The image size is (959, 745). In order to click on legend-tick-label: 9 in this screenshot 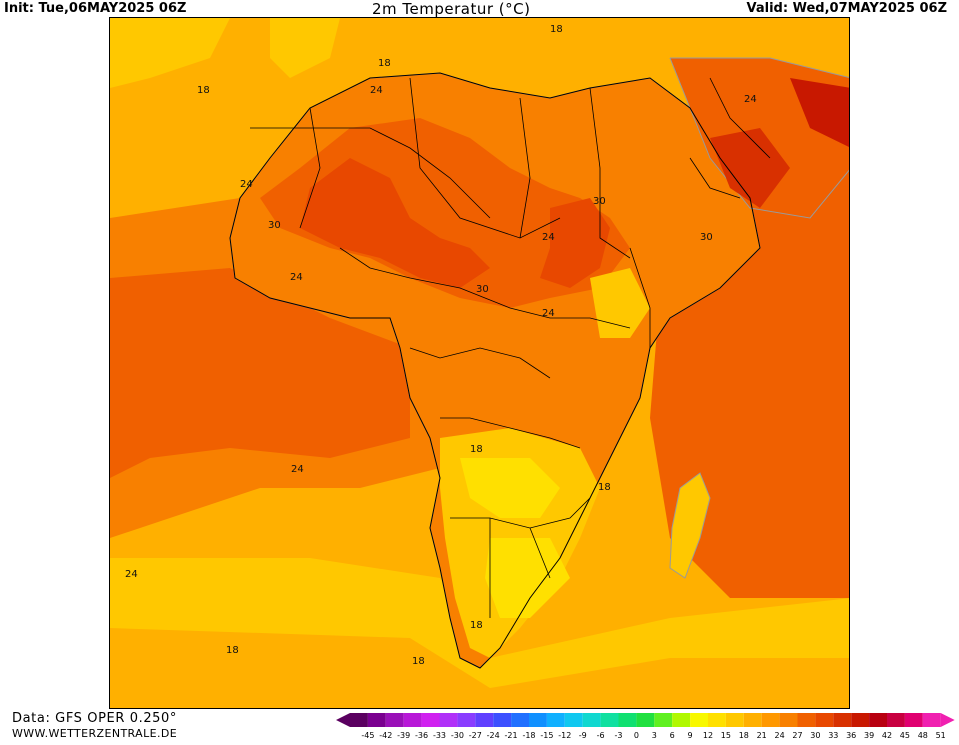, I will do `click(690, 735)`.